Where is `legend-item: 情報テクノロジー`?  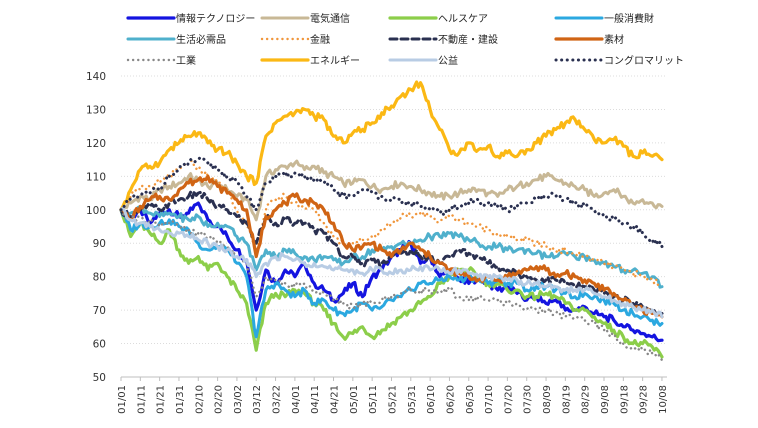
legend-item: 情報テクノロジー is located at coordinates (190, 18).